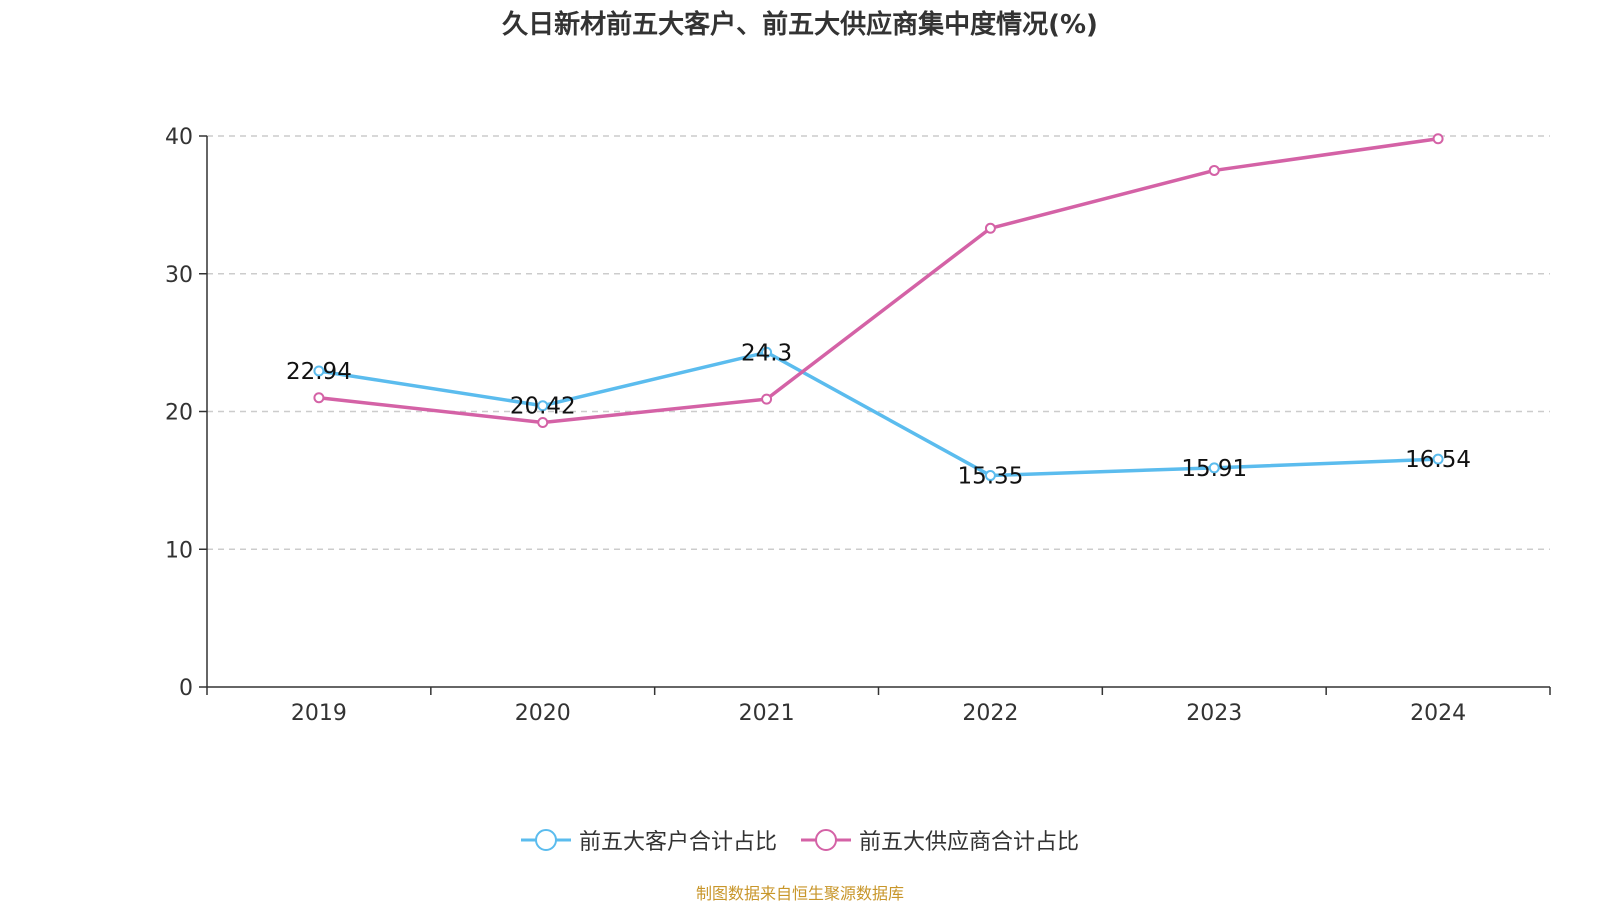 The image size is (1600, 904). Describe the element at coordinates (319, 713) in the screenshot. I see `x-tick-label: 2019` at that location.